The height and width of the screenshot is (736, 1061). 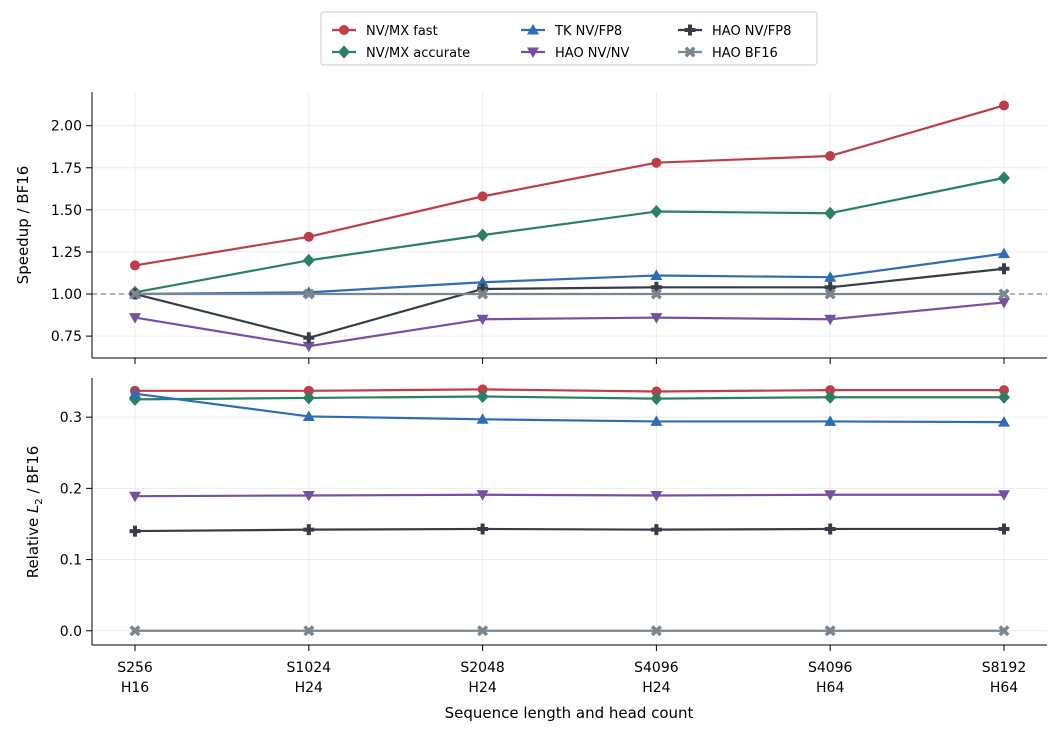 I want to click on x-tick-label: S4096 H64, so click(x=830, y=678).